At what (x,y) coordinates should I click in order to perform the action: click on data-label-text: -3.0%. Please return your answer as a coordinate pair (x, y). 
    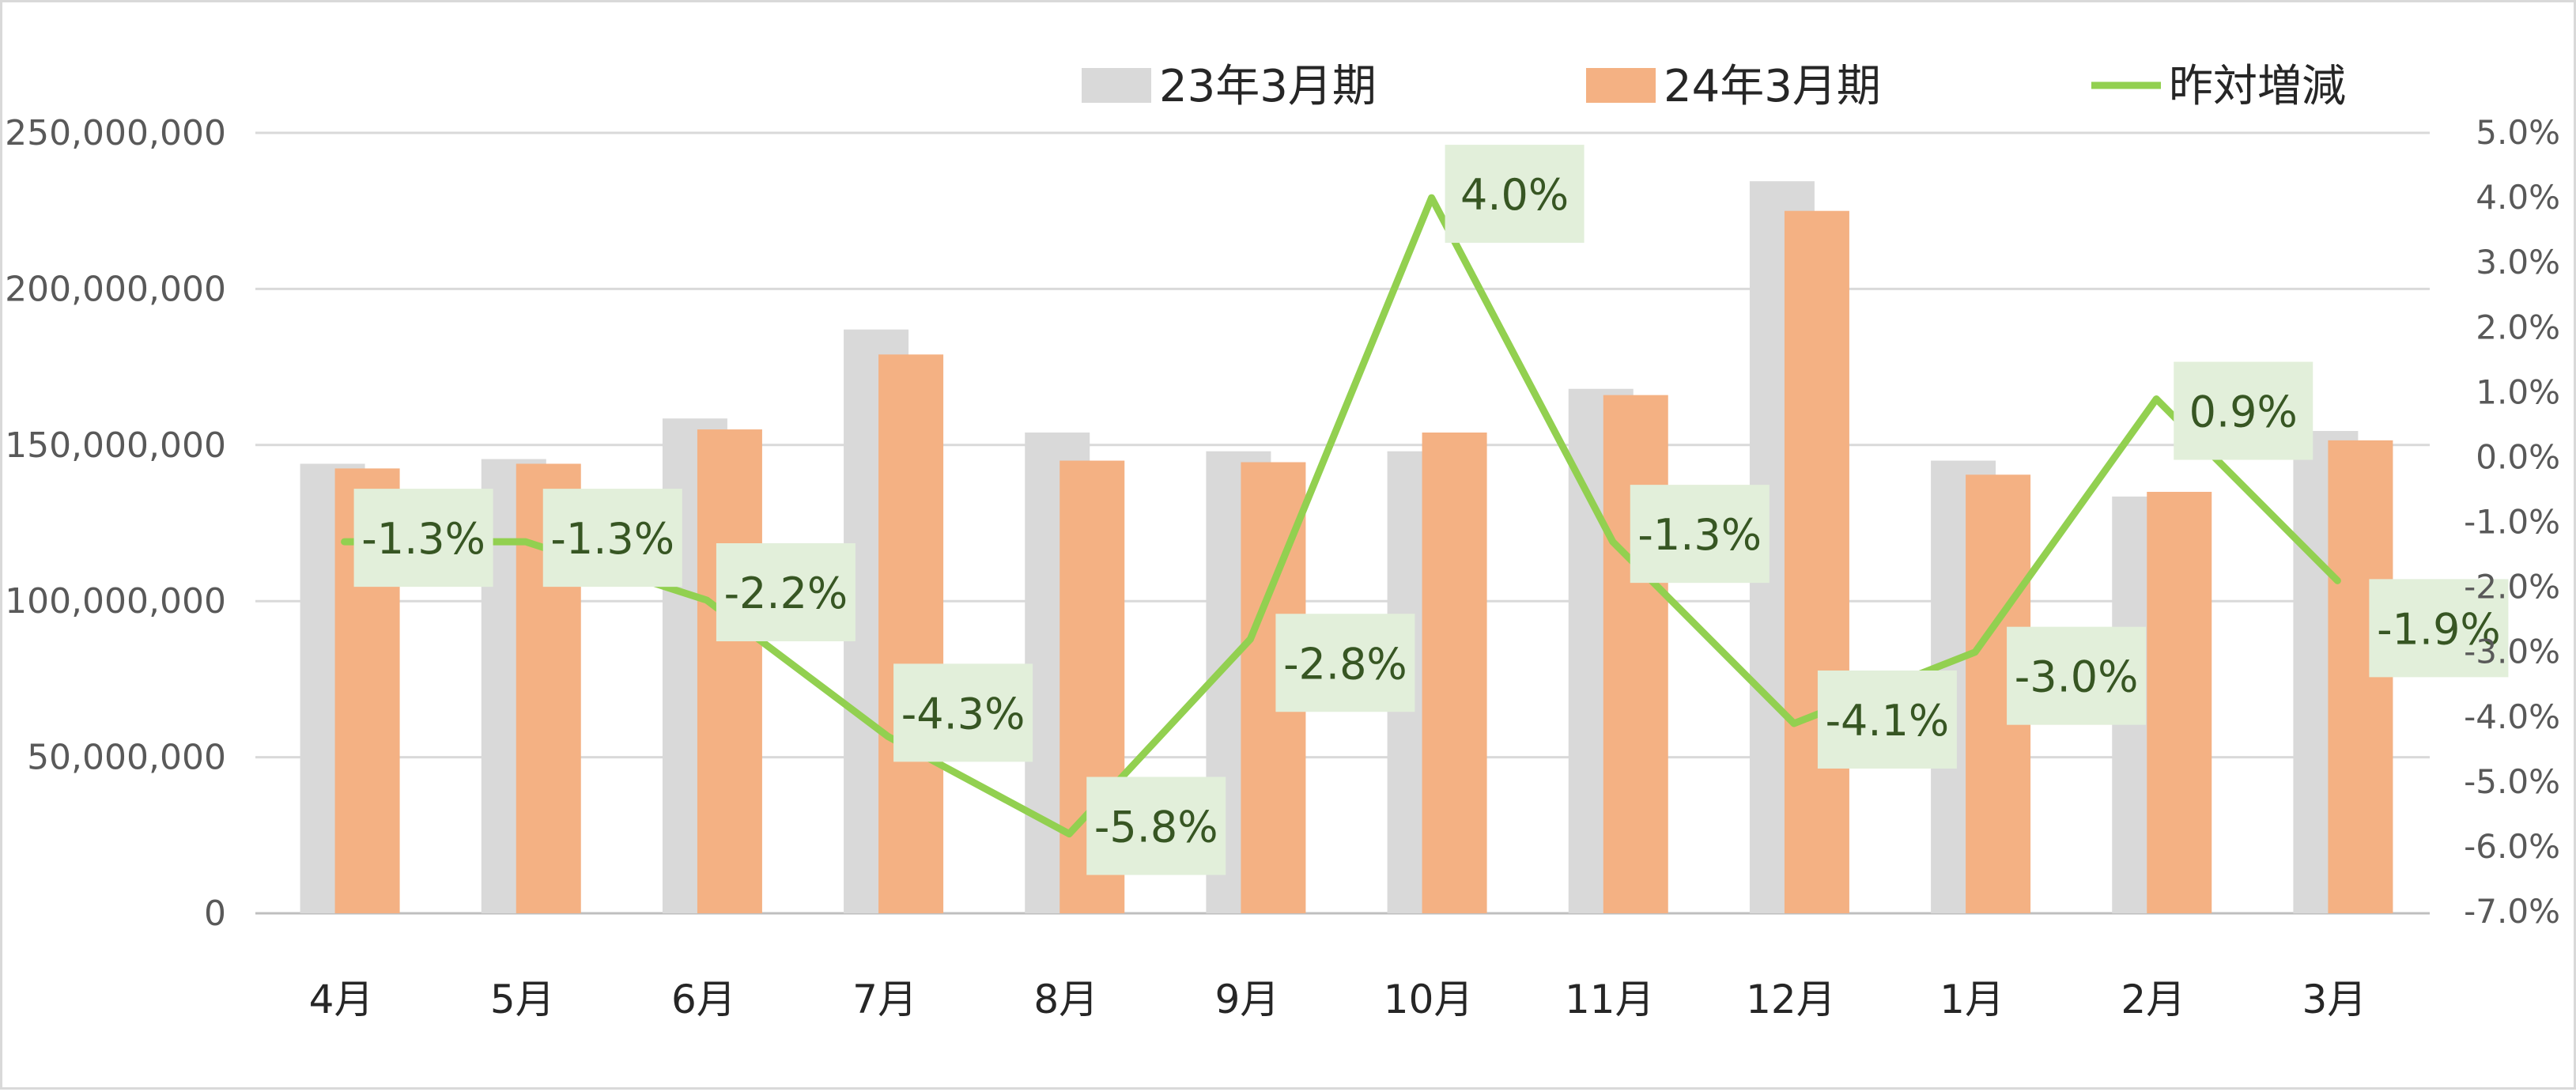
    Looking at the image, I should click on (2077, 677).